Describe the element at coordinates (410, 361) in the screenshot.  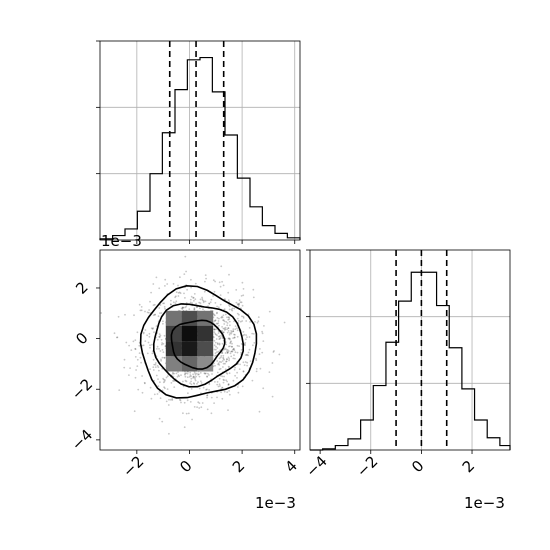
I see `marginal-y-histogram-step` at that location.